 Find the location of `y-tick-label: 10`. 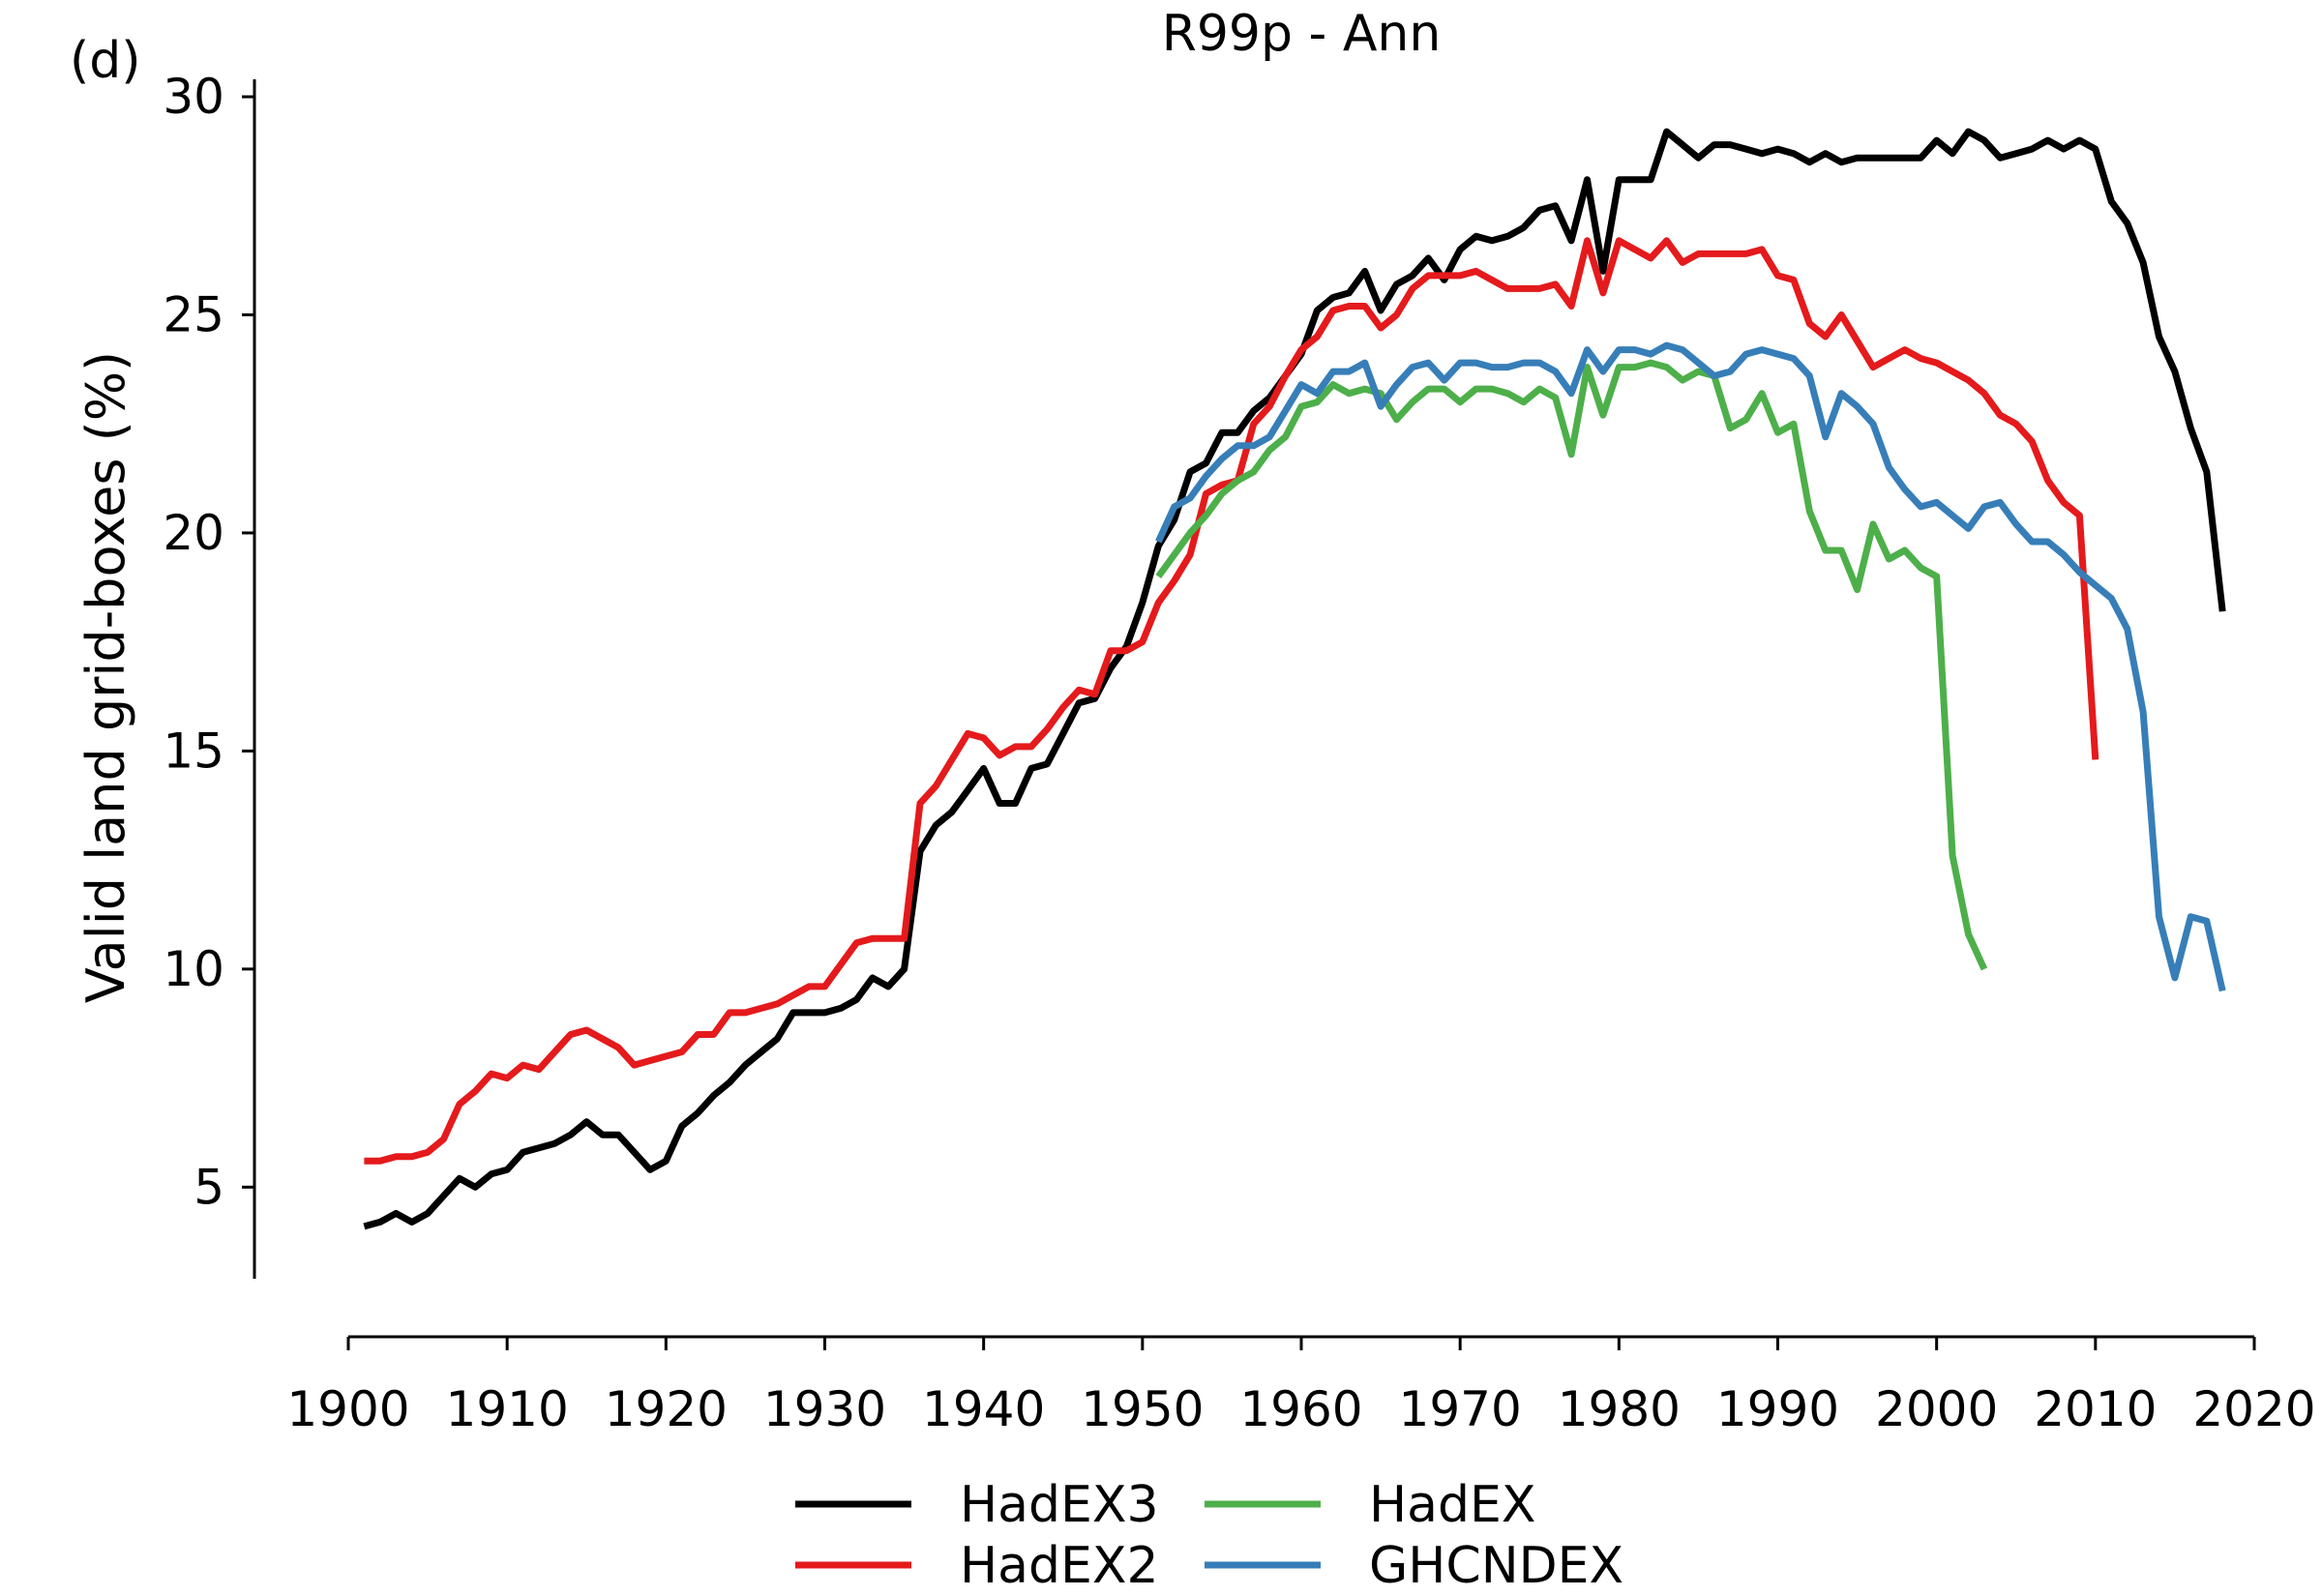

y-tick-label: 10 is located at coordinates (193, 969).